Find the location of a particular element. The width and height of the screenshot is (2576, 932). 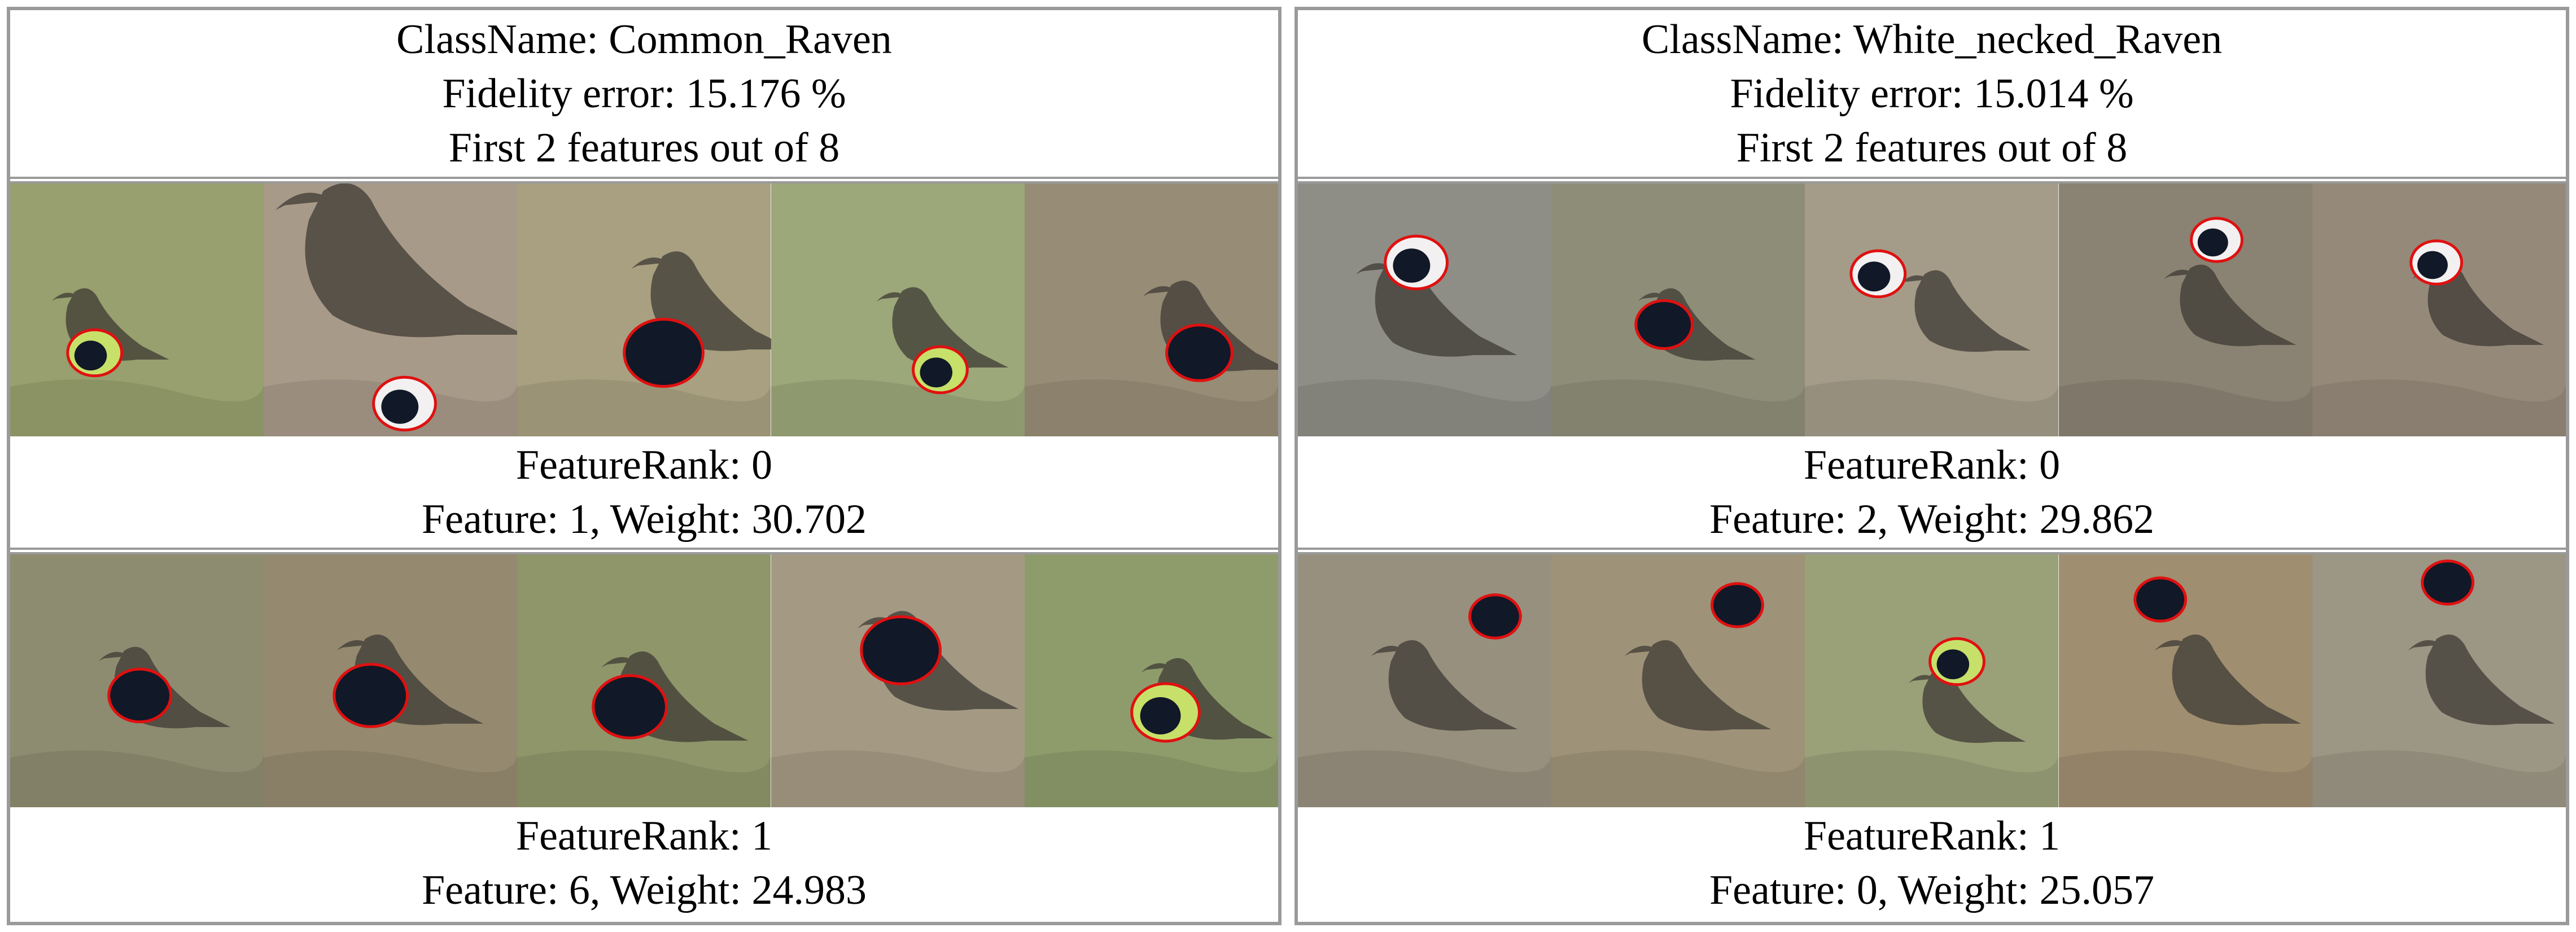

feature-weight-label: Feature: 0, Weight: 25.057 is located at coordinates (1932, 890).